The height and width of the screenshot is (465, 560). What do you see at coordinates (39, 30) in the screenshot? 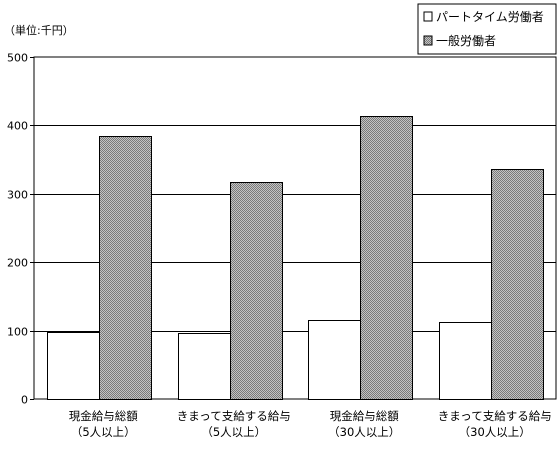
I see `unit-label: （単位:千円）` at bounding box center [39, 30].